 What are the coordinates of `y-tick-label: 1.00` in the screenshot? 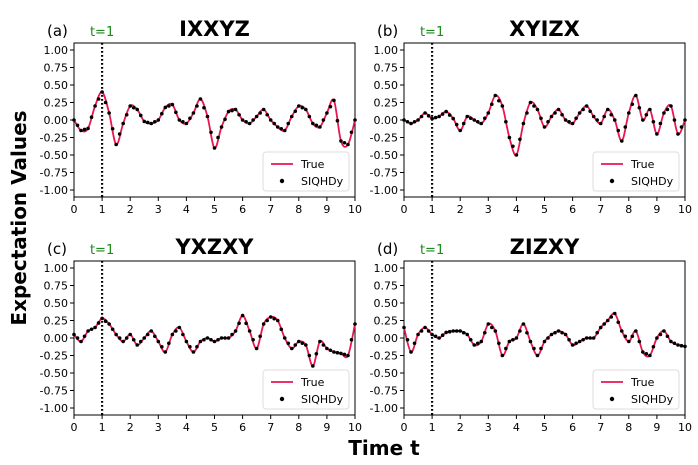 It's located at (386, 50).